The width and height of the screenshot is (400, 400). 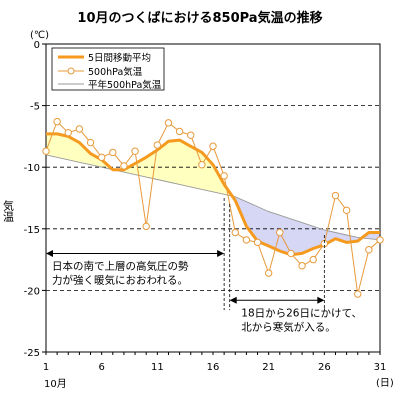 I want to click on x-unit-label: (日), so click(x=385, y=383).